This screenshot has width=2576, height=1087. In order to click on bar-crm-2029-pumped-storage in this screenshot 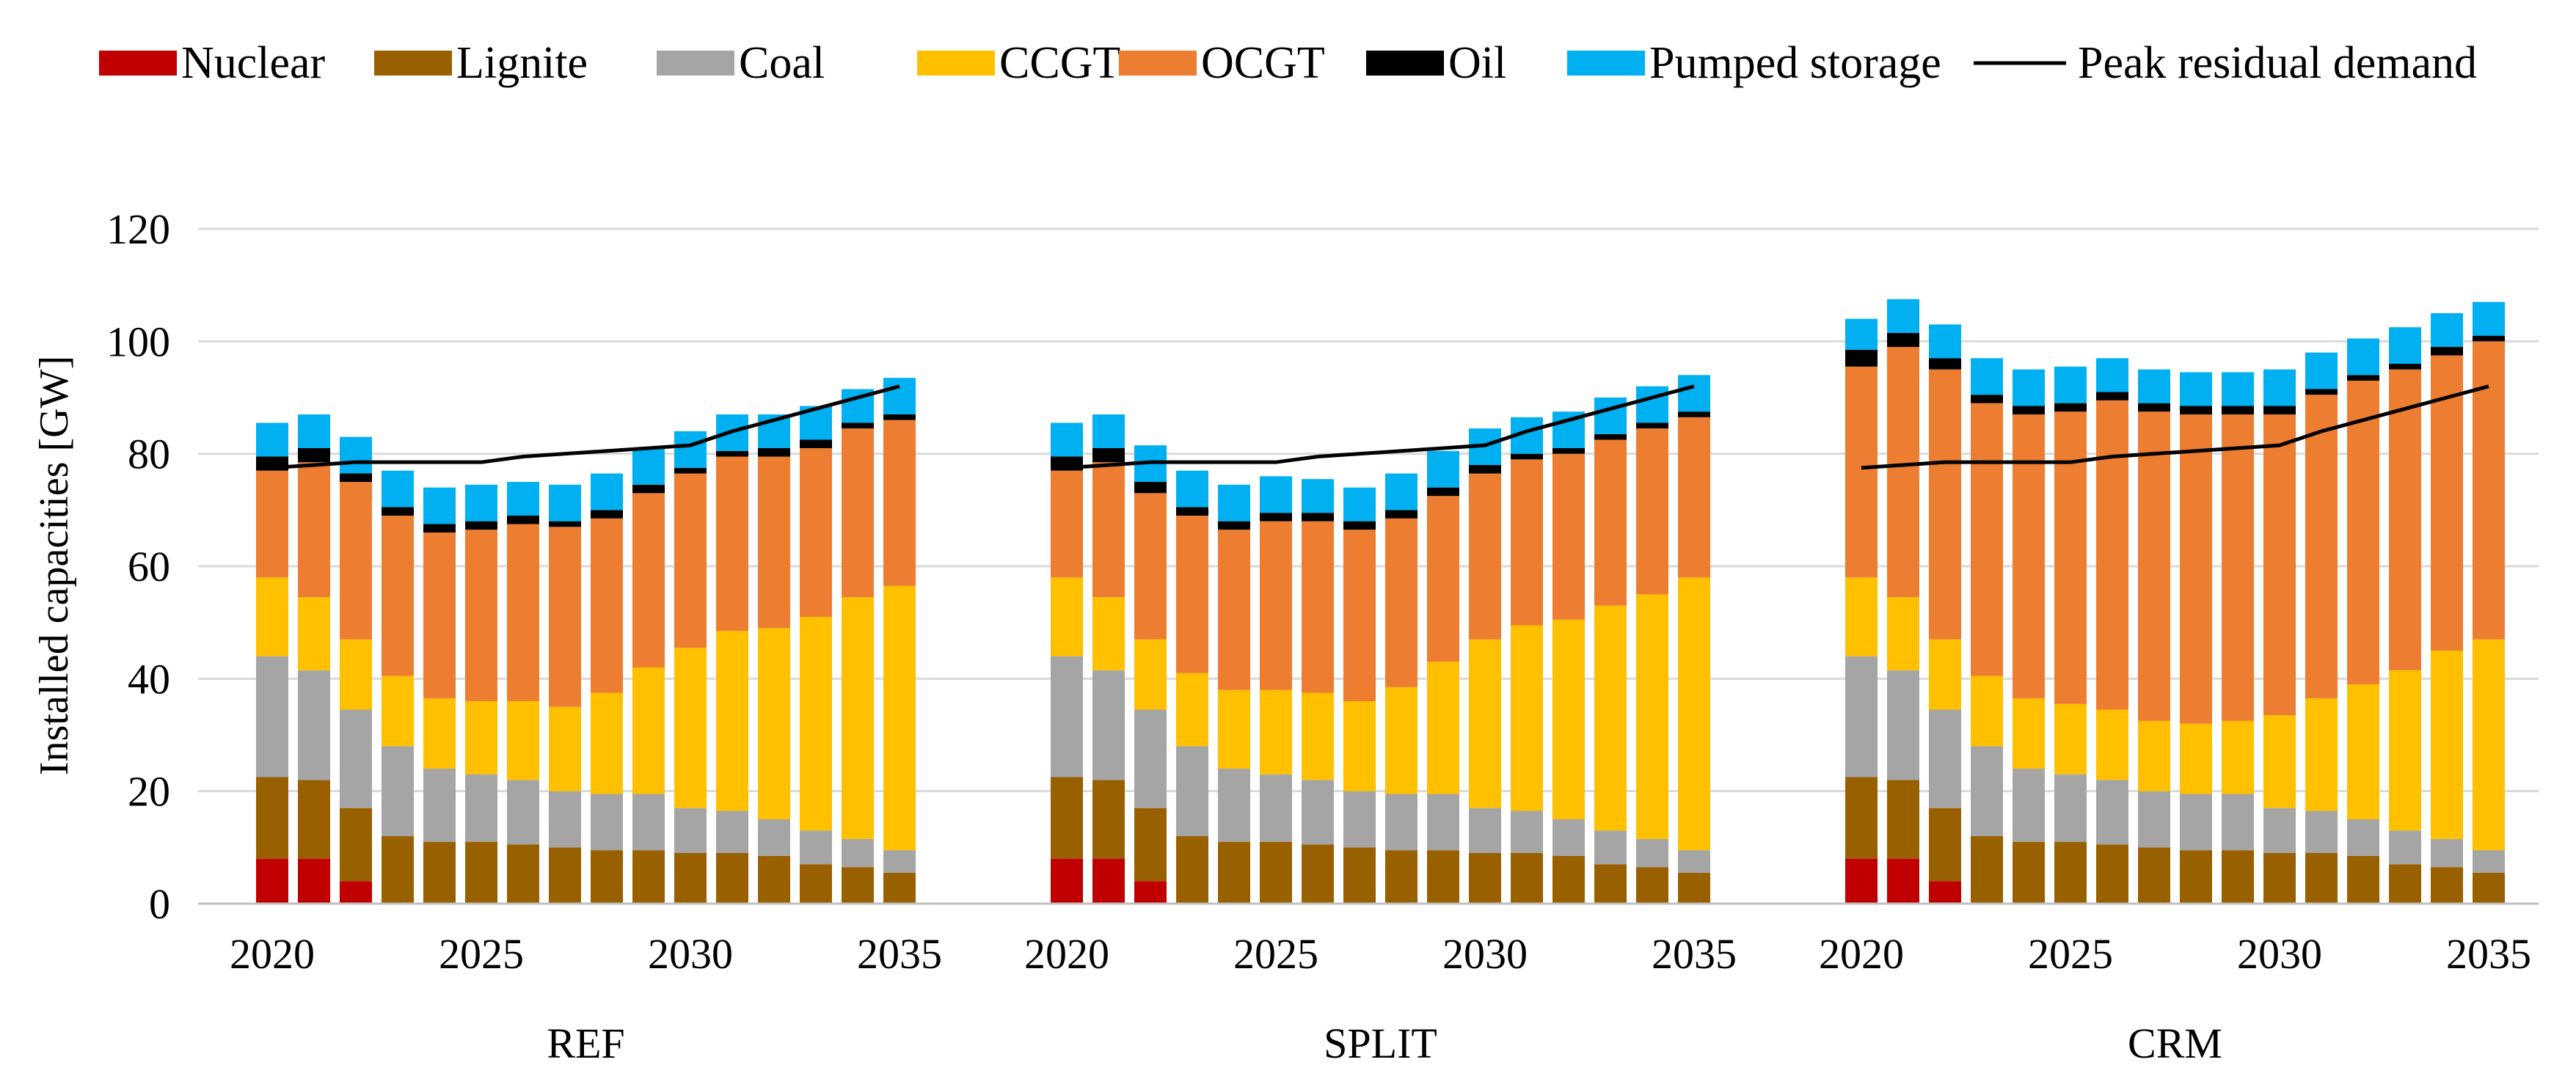, I will do `click(2238, 389)`.